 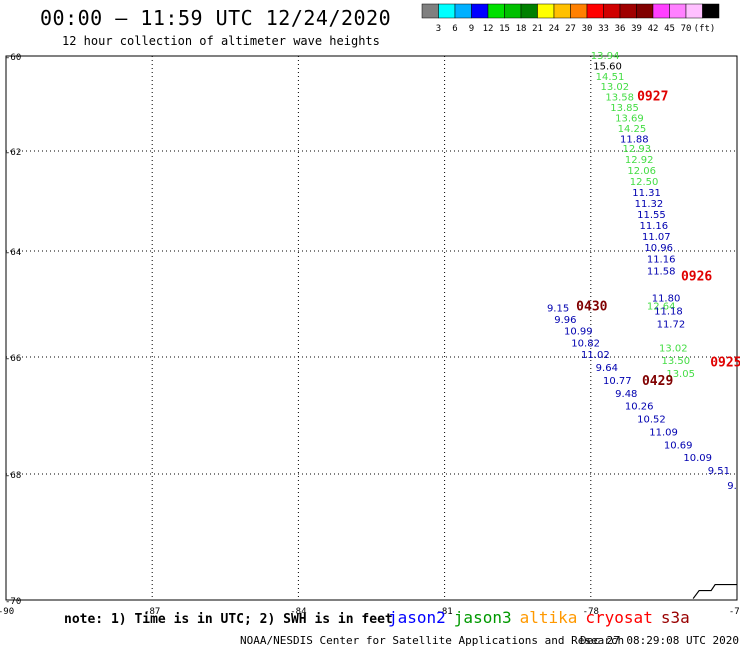 I want to click on wave-height-value: 10.09, so click(x=697, y=458).